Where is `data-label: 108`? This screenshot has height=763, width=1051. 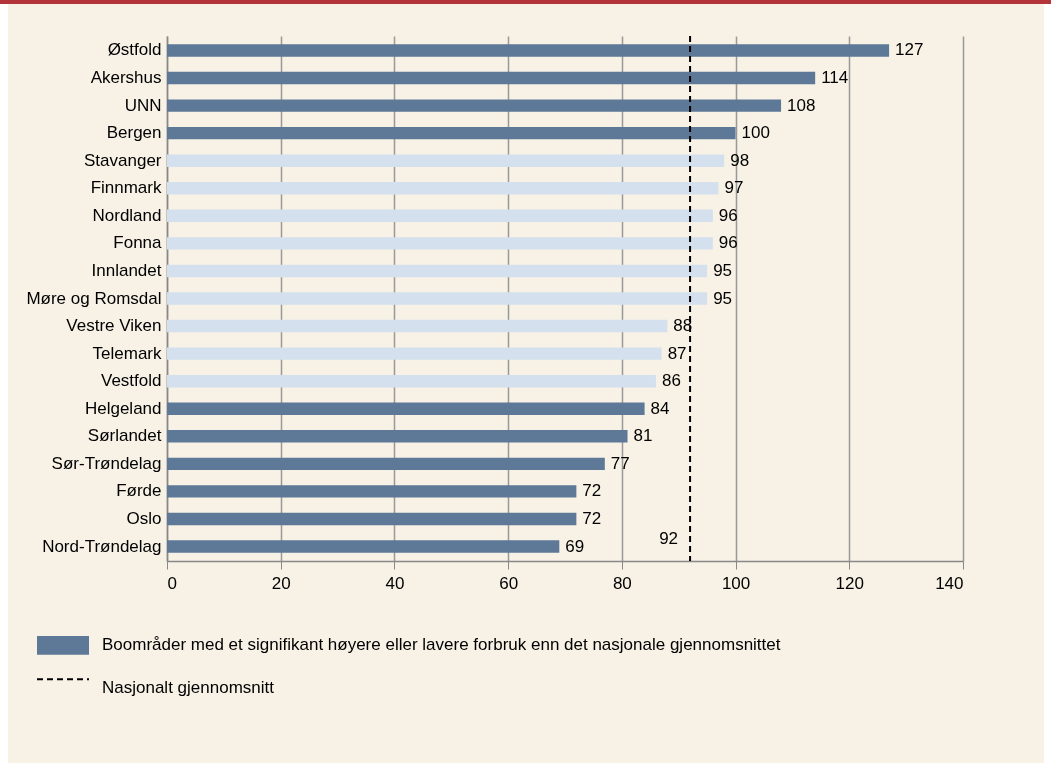
data-label: 108 is located at coordinates (801, 105).